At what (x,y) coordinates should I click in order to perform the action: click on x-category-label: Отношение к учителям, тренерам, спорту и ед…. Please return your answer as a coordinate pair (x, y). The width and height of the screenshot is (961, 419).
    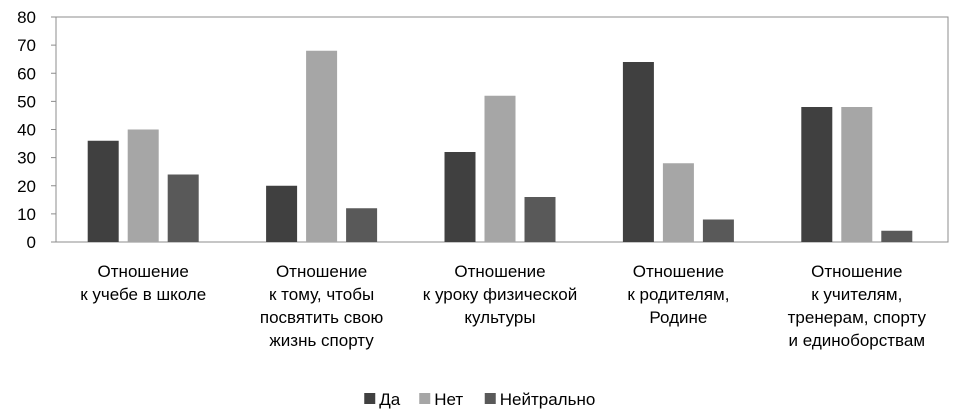
    Looking at the image, I should click on (857, 306).